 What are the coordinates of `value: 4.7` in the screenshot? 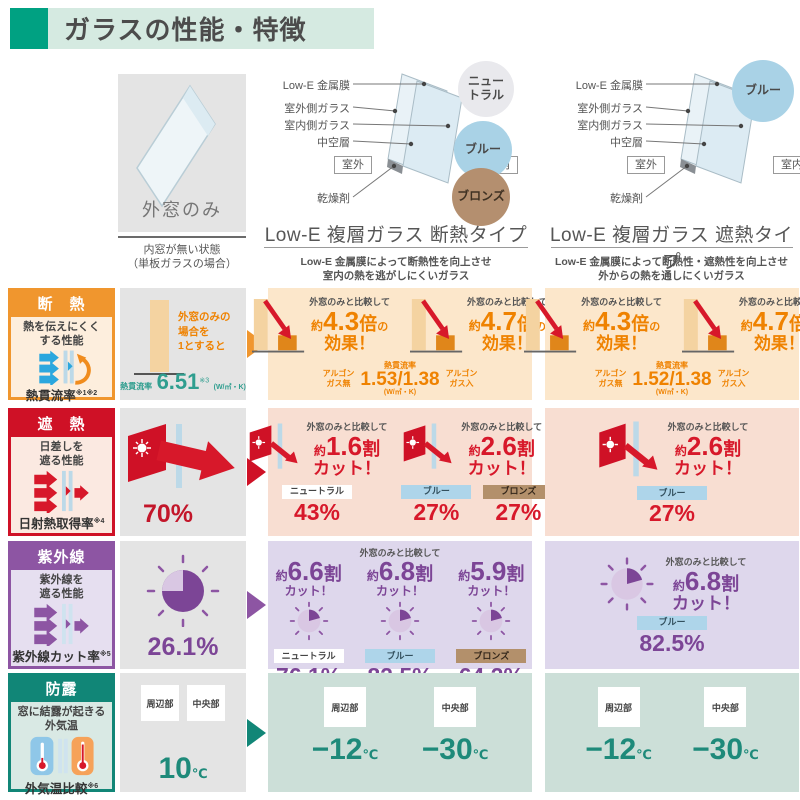 It's located at (498, 321).